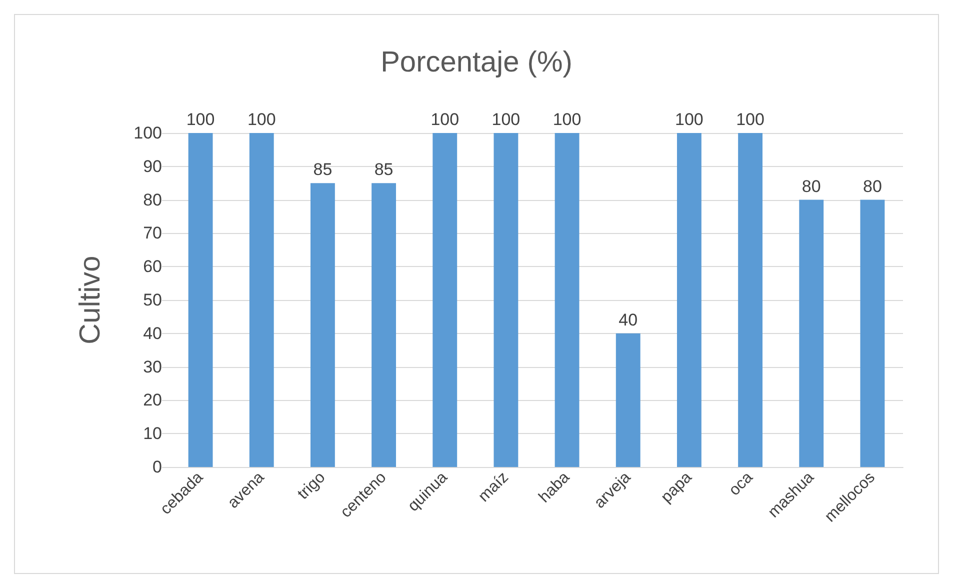 This screenshot has height=583, width=955. I want to click on y-tick-label: 30, so click(152, 366).